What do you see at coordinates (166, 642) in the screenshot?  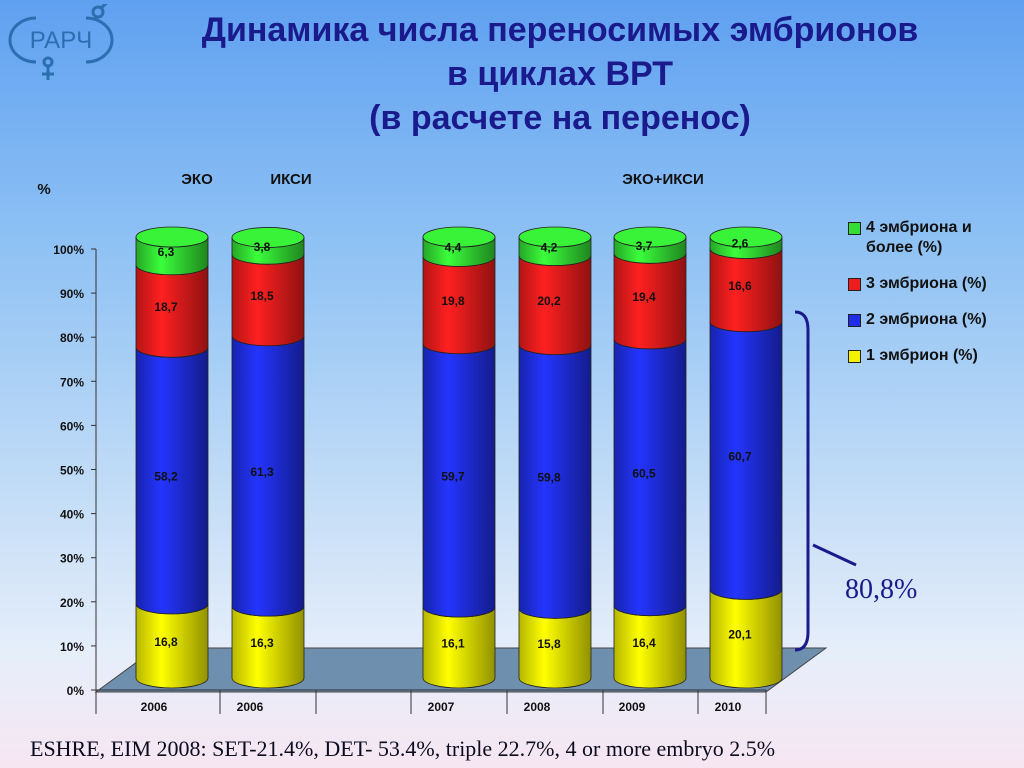 I see `data-label: 16,8` at bounding box center [166, 642].